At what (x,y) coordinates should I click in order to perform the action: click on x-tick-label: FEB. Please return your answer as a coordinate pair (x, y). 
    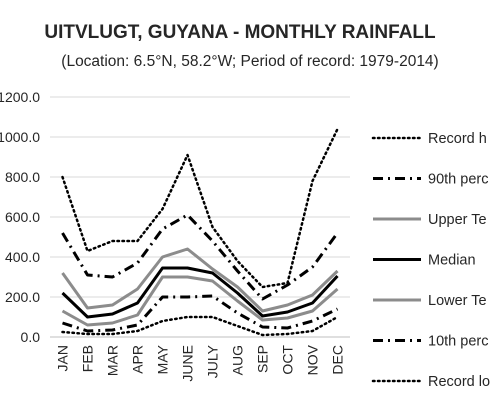
    Looking at the image, I should click on (88, 358).